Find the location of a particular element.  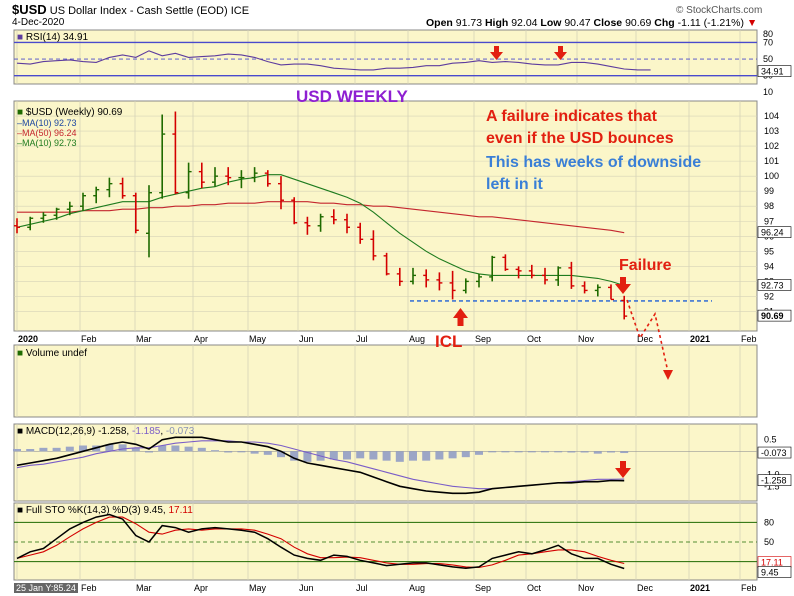

x-tick-label: Sep is located at coordinates (483, 339).